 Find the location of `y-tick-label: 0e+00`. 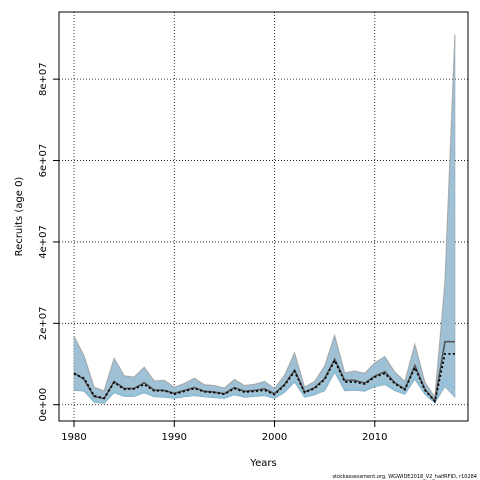

y-tick-label: 0e+00 is located at coordinates (43, 405).